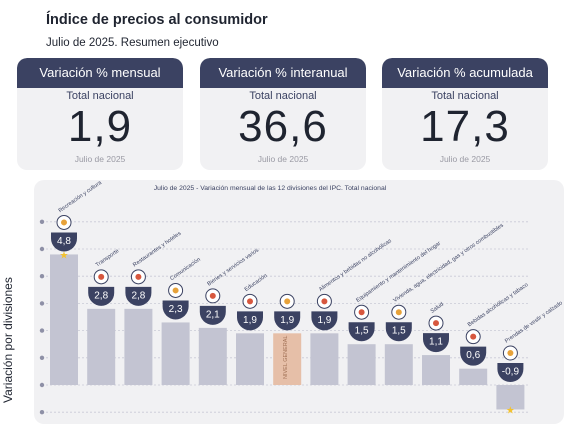  What do you see at coordinates (132, 43) in the screenshot?
I see `page-subtitle: Julio de 2025. Resumen ejecutivo` at bounding box center [132, 43].